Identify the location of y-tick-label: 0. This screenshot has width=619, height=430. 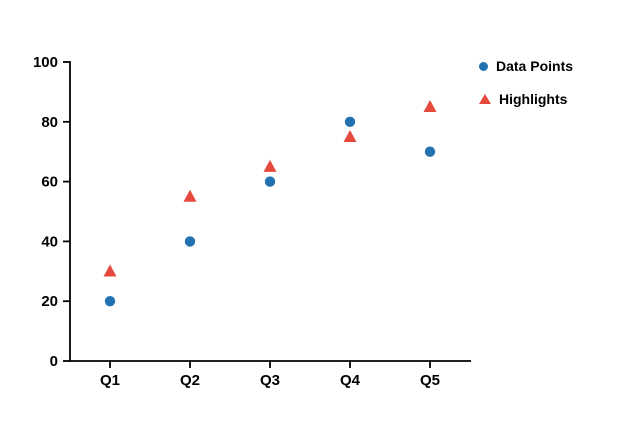
(54, 361).